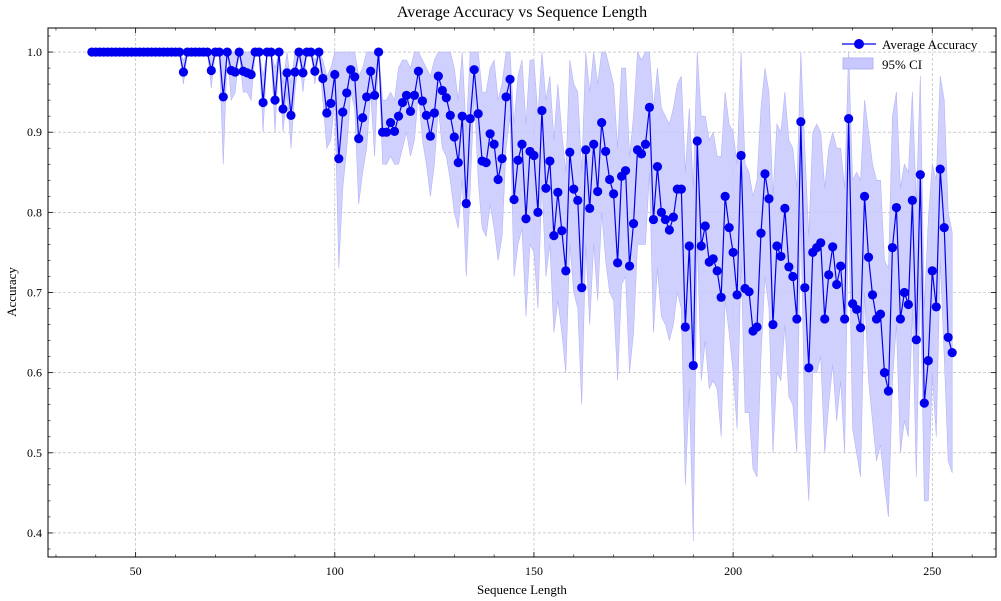 The width and height of the screenshot is (1001, 601). Describe the element at coordinates (335, 571) in the screenshot. I see `x-tick-label: 100` at that location.